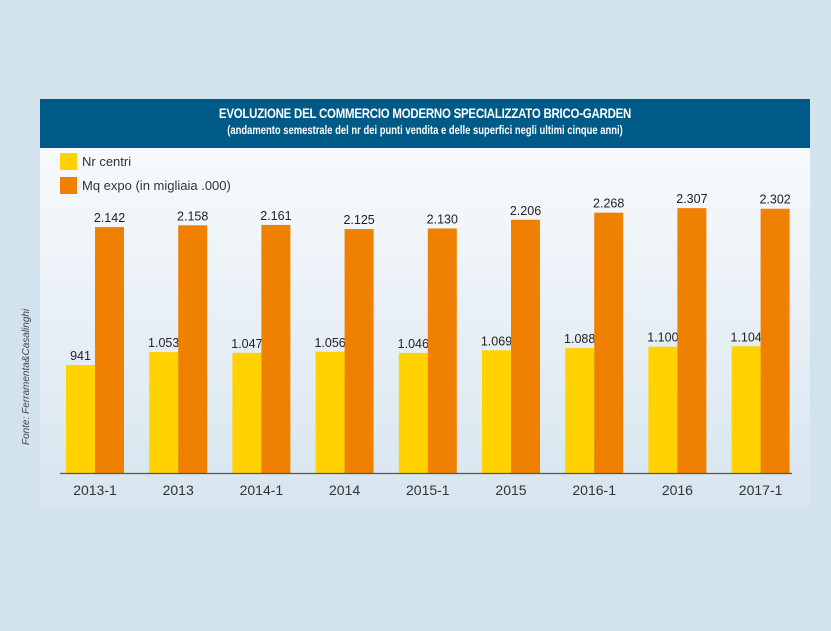  I want to click on source-note: Fonte: Ferramenta&Casalinghi, so click(26, 376).